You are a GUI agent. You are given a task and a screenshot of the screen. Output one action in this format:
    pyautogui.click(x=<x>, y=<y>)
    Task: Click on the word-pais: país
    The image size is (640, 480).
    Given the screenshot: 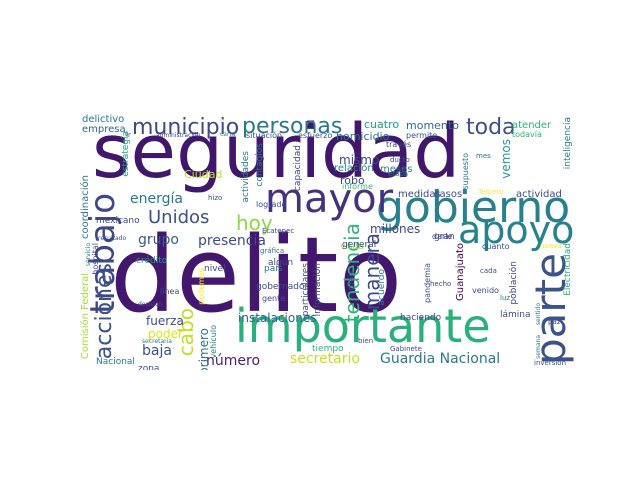 What is the action you would take?
    pyautogui.click(x=273, y=269)
    